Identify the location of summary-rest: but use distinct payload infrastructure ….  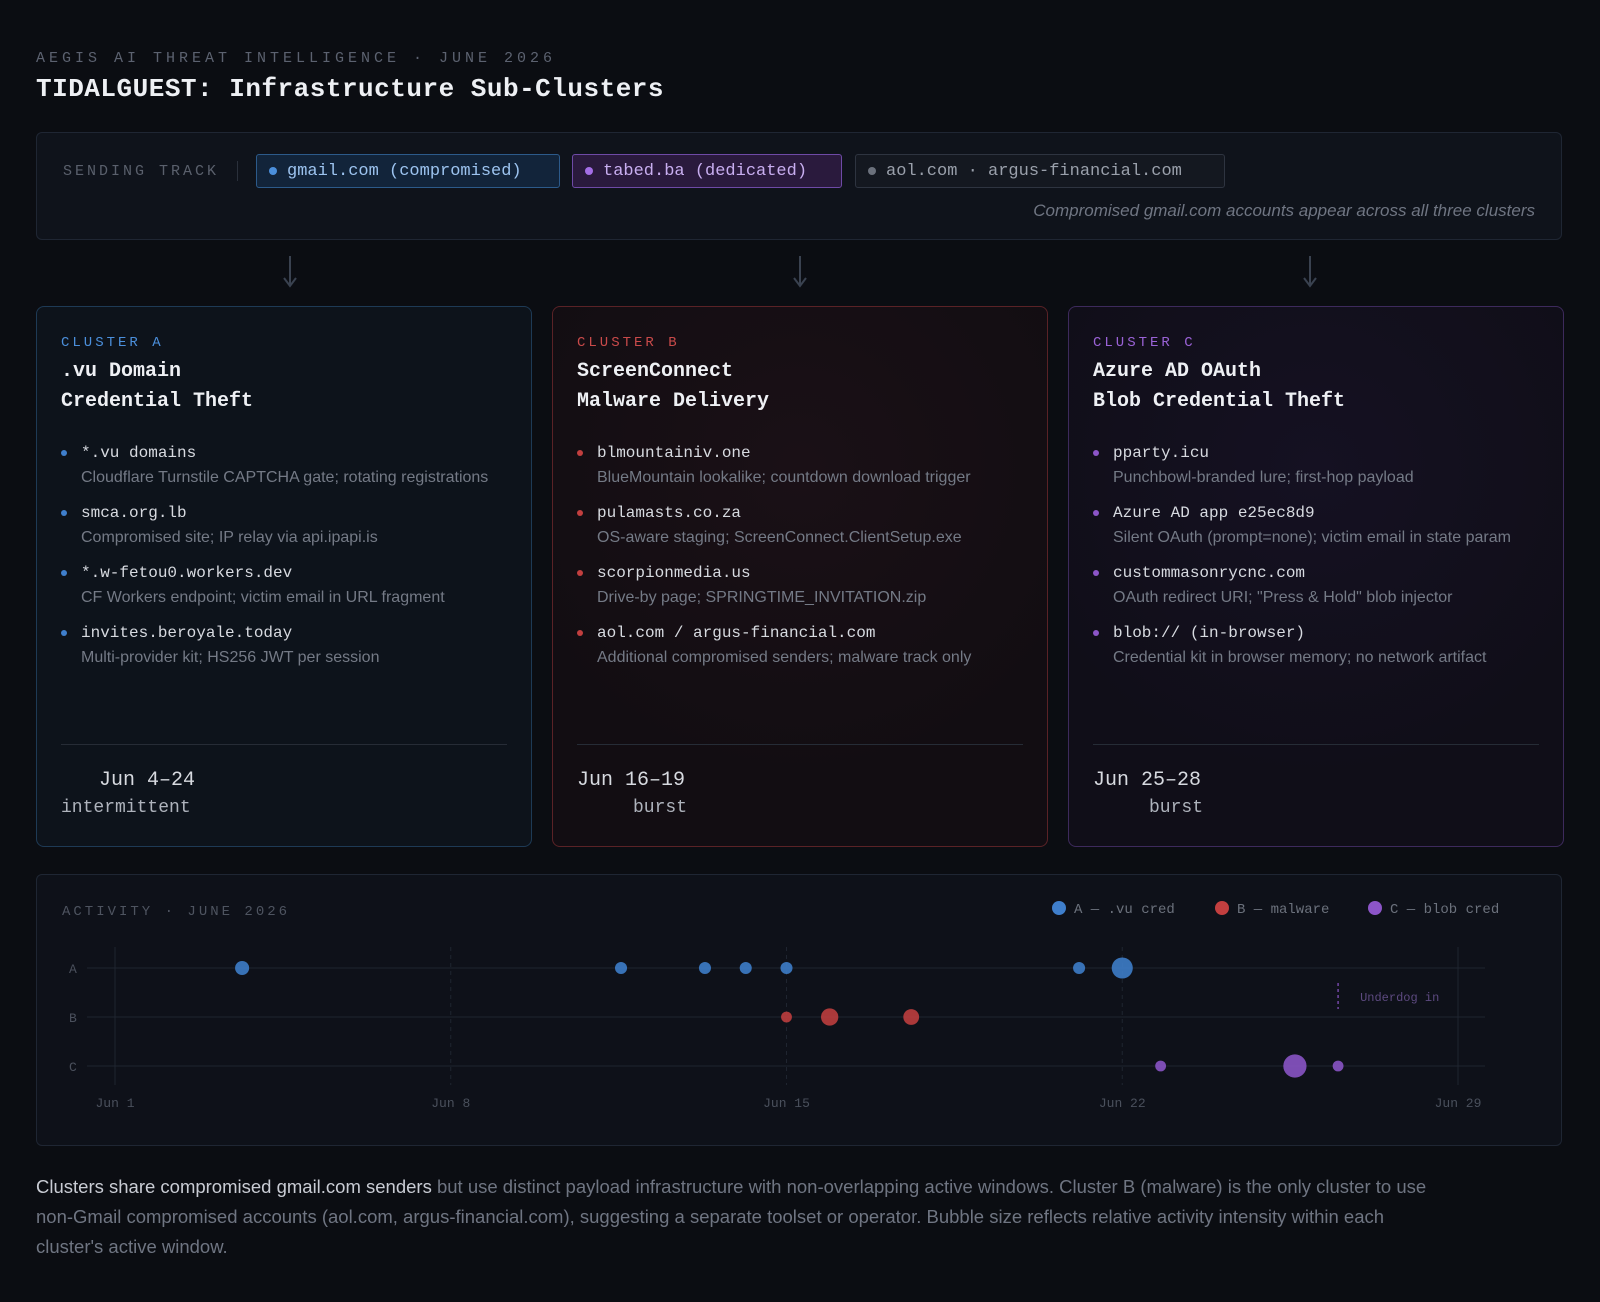
(731, 1216).